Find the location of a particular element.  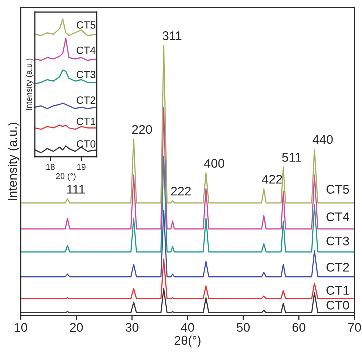

annotation: 422 is located at coordinates (272, 179).